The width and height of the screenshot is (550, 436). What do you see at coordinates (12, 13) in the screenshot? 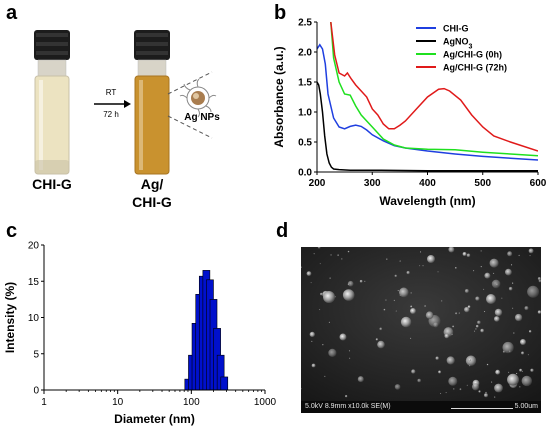
I see `panel-a-letter: a` at bounding box center [12, 13].